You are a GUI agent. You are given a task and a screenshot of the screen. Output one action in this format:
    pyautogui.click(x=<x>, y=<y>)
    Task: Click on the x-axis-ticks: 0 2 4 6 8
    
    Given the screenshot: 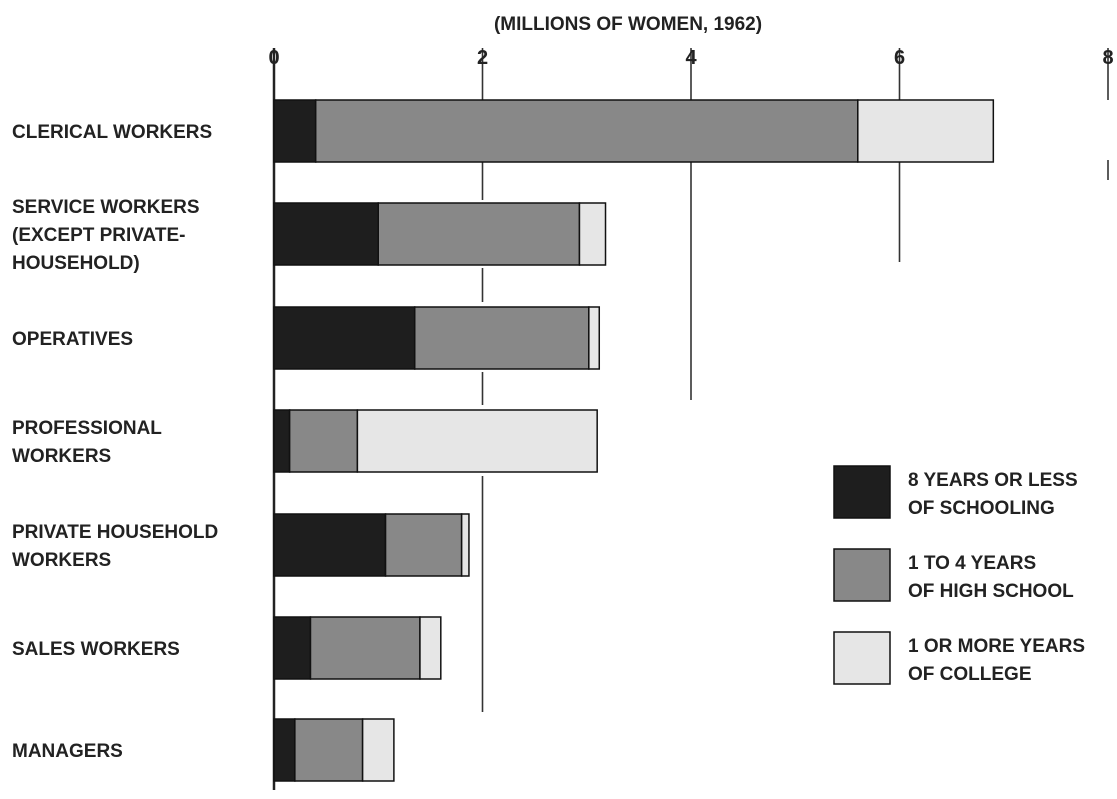 What is the action you would take?
    pyautogui.click(x=690, y=58)
    